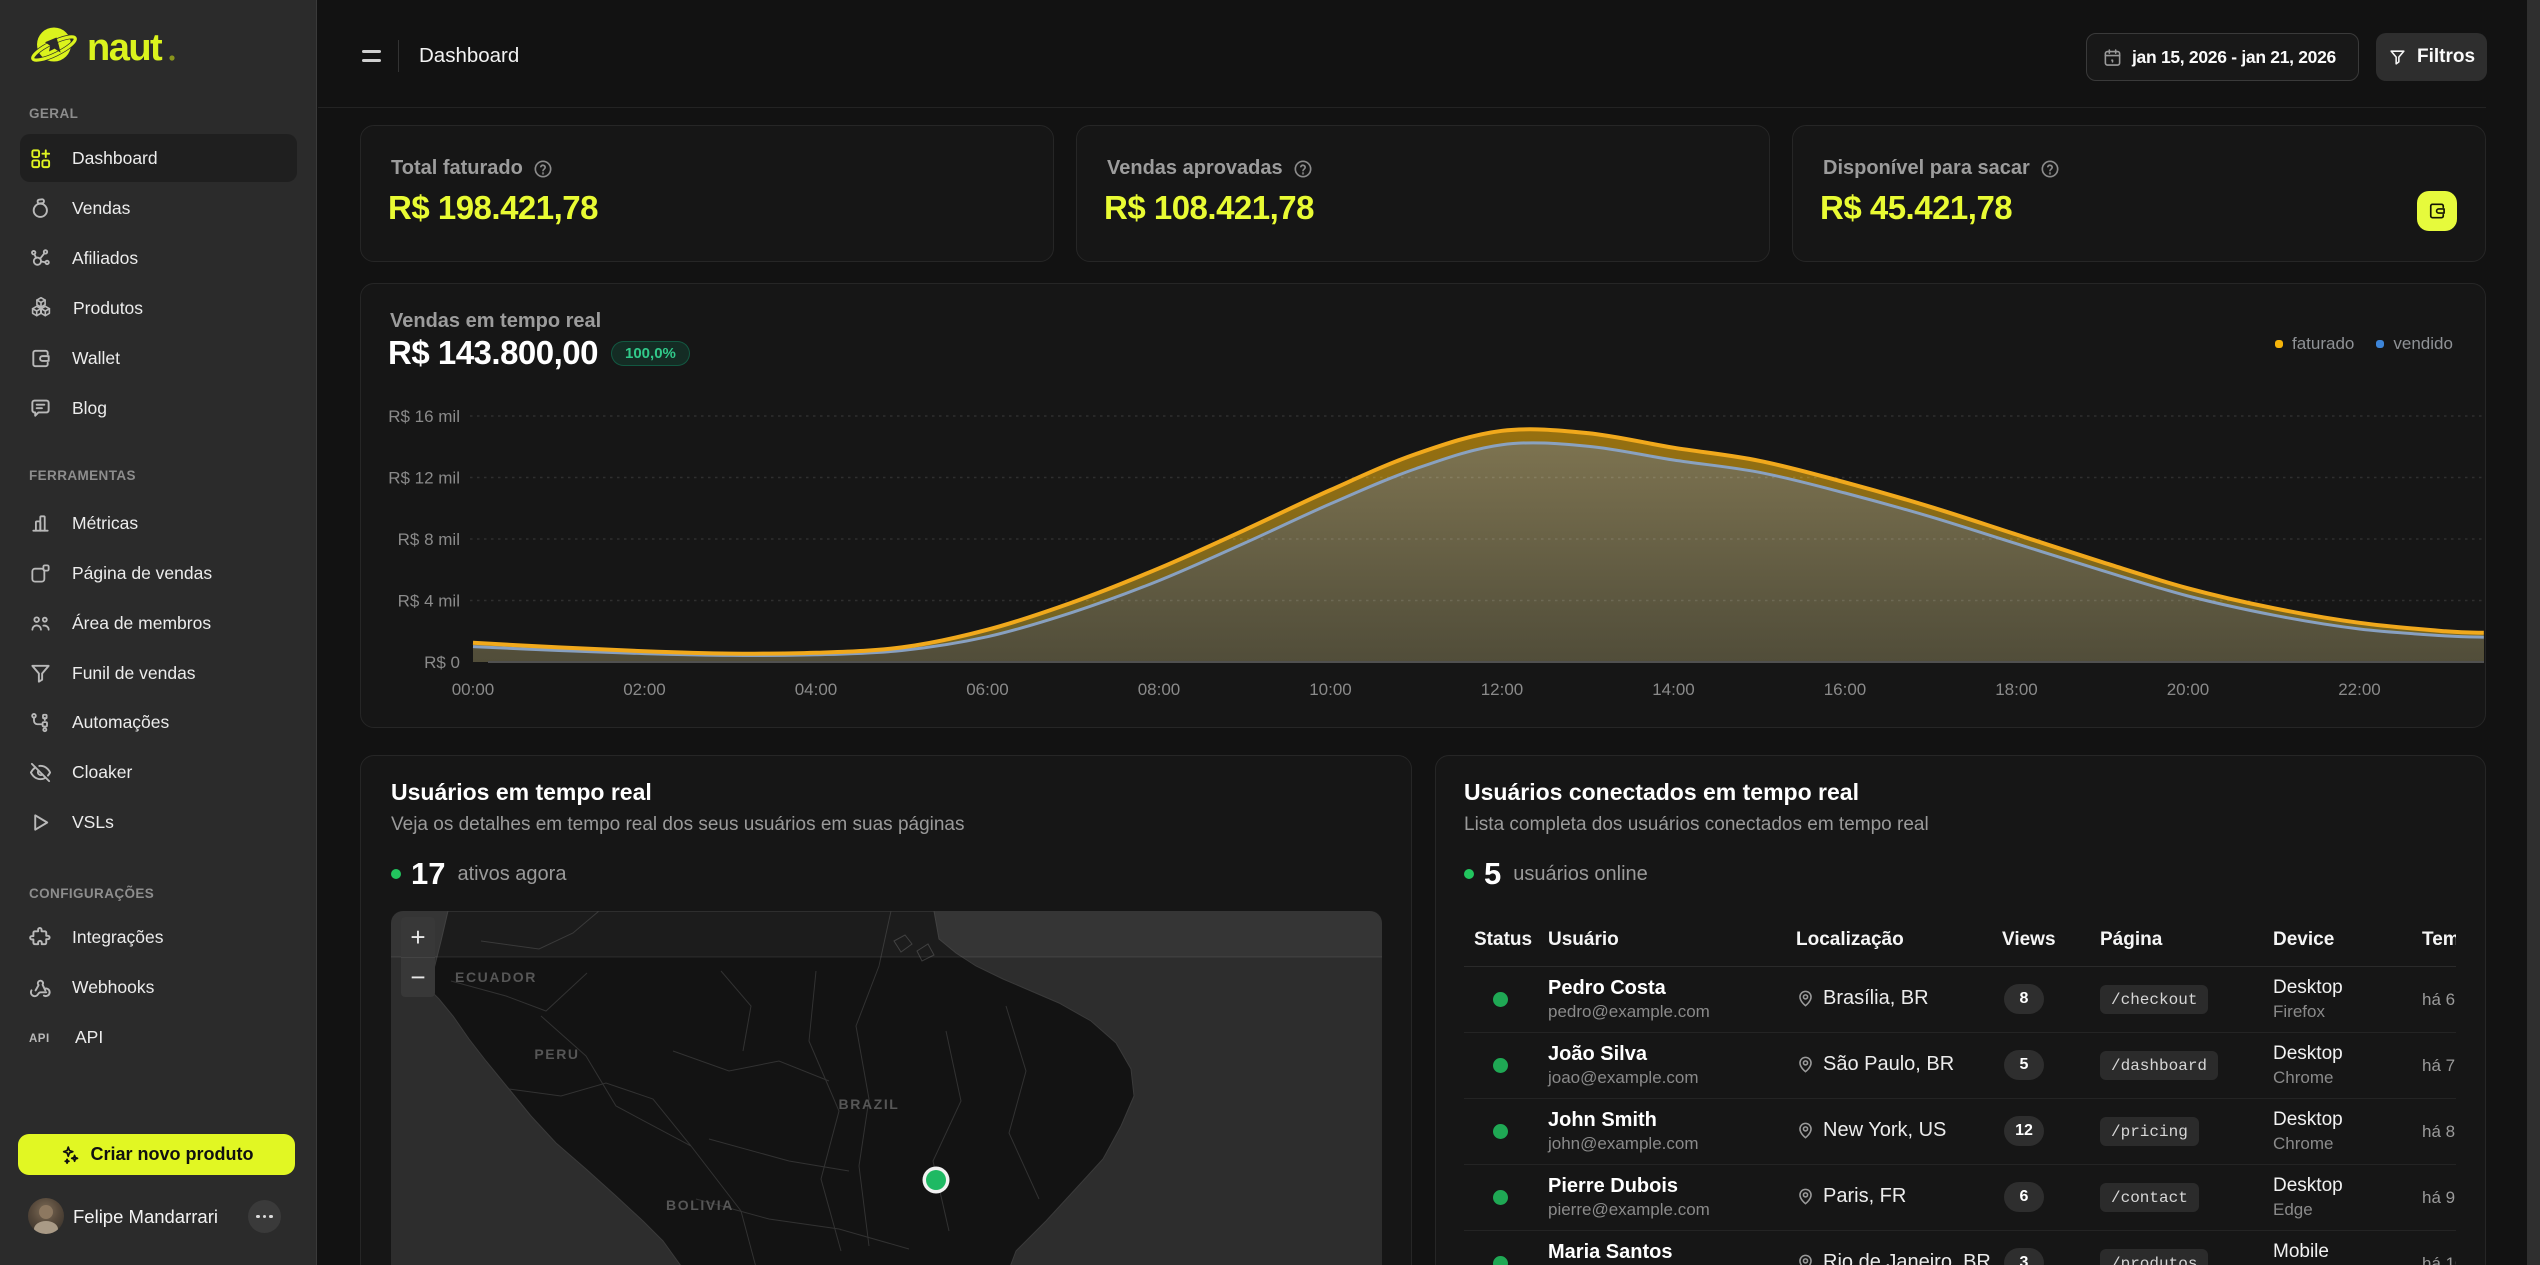 Image resolution: width=2540 pixels, height=1265 pixels. Describe the element at coordinates (2359, 689) in the screenshot. I see `svg-text: 22:00` at that location.